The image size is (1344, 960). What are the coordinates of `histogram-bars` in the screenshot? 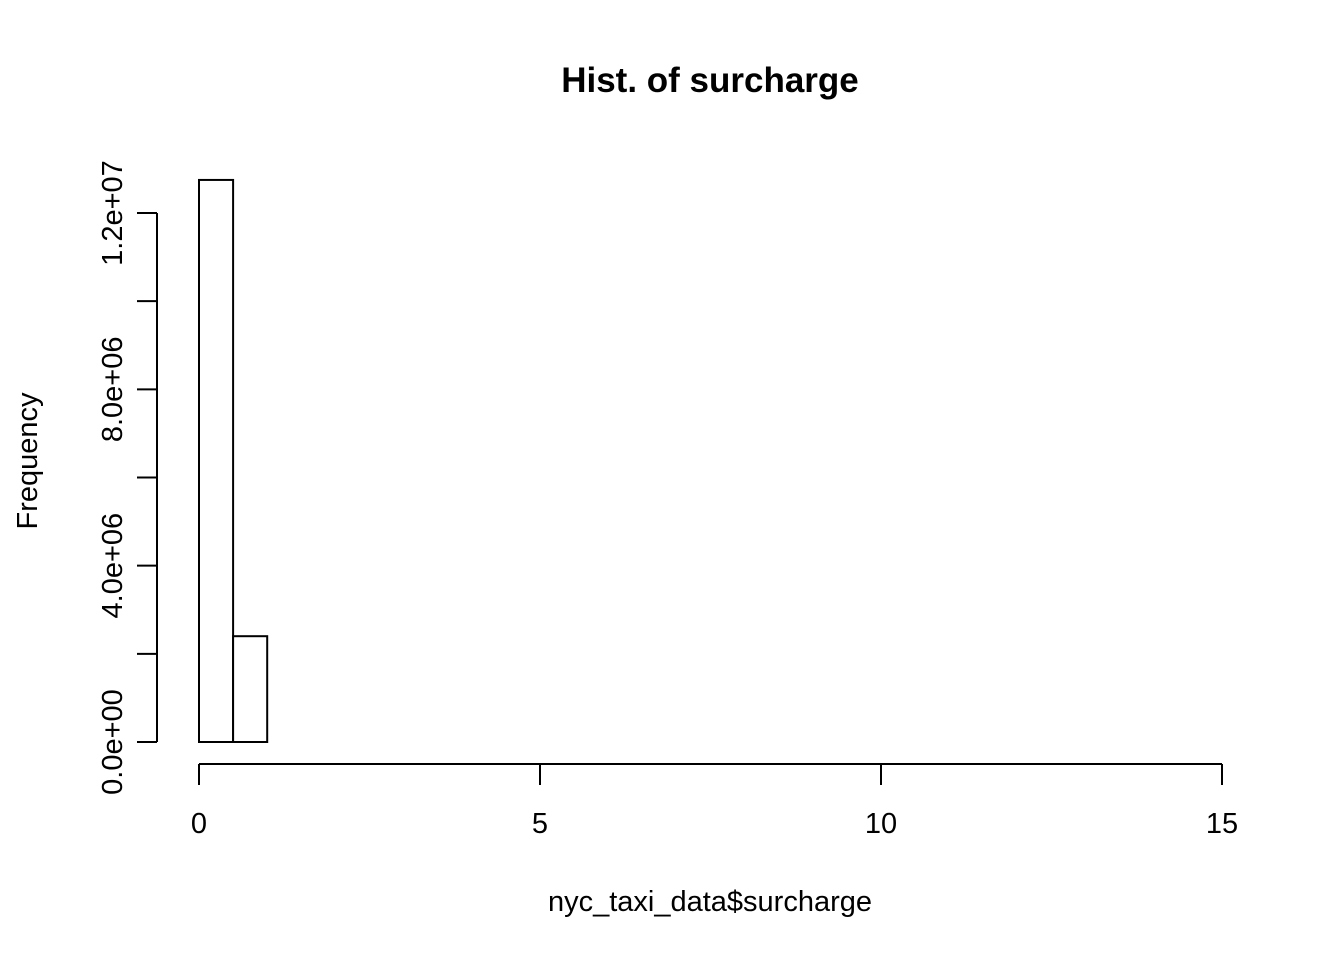 It's located at (233, 460).